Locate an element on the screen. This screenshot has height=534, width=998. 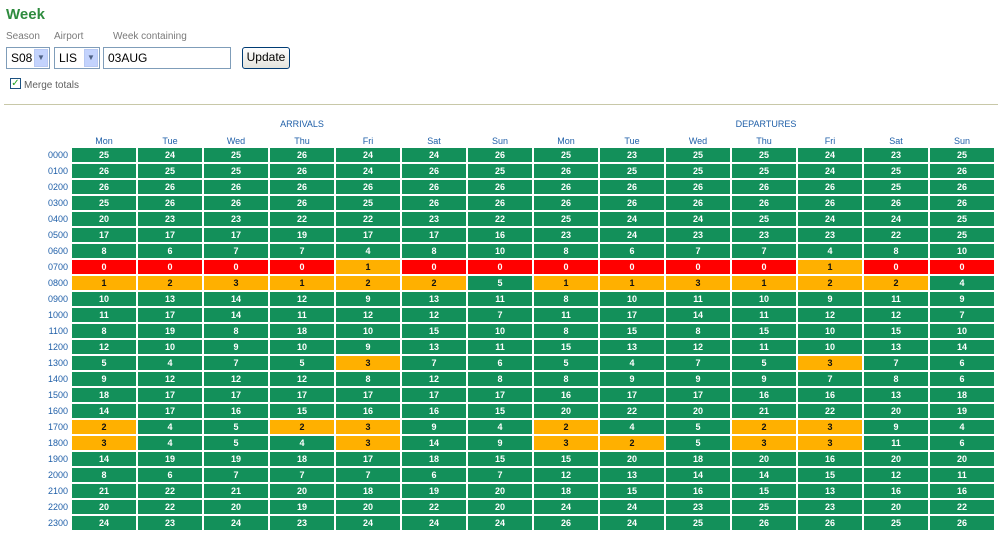
season-label: Season is located at coordinates (23, 36).